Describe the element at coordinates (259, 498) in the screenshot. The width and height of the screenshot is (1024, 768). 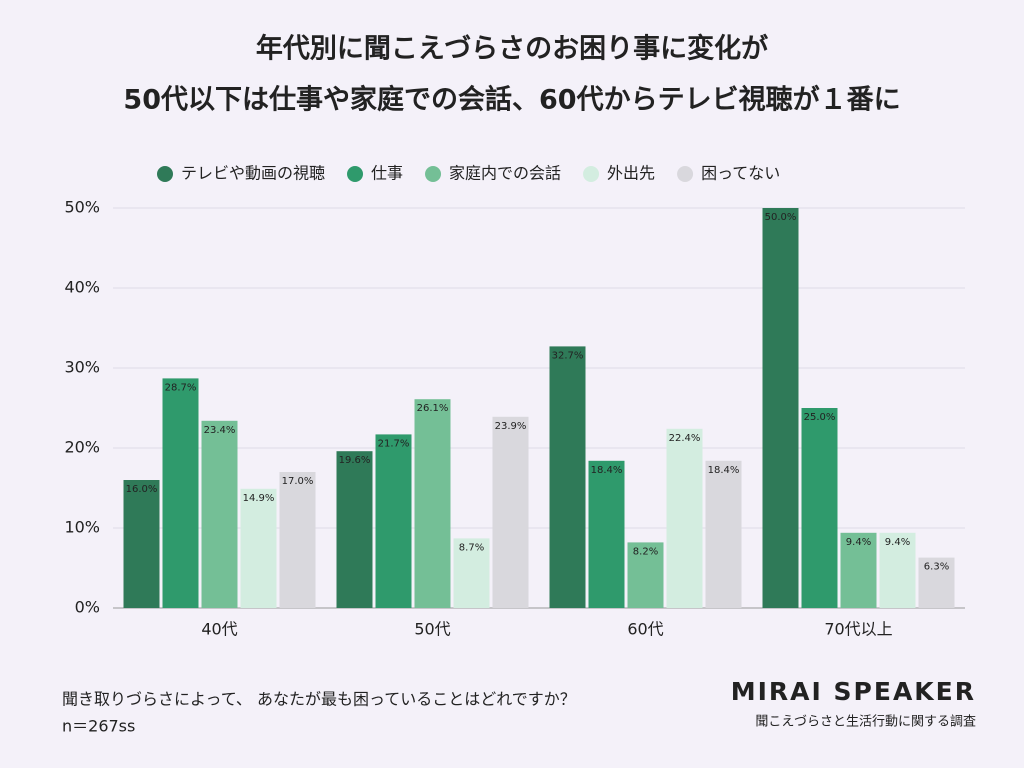
I see `value-label: 14.9%` at that location.